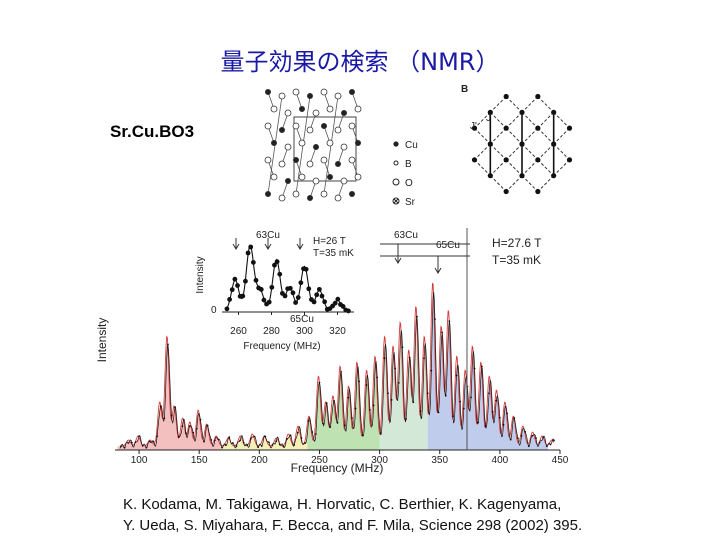 Image resolution: width=720 pixels, height=540 pixels. Describe the element at coordinates (516, 260) in the screenshot. I see `main-temp-annotation: T=35 mK` at that location.